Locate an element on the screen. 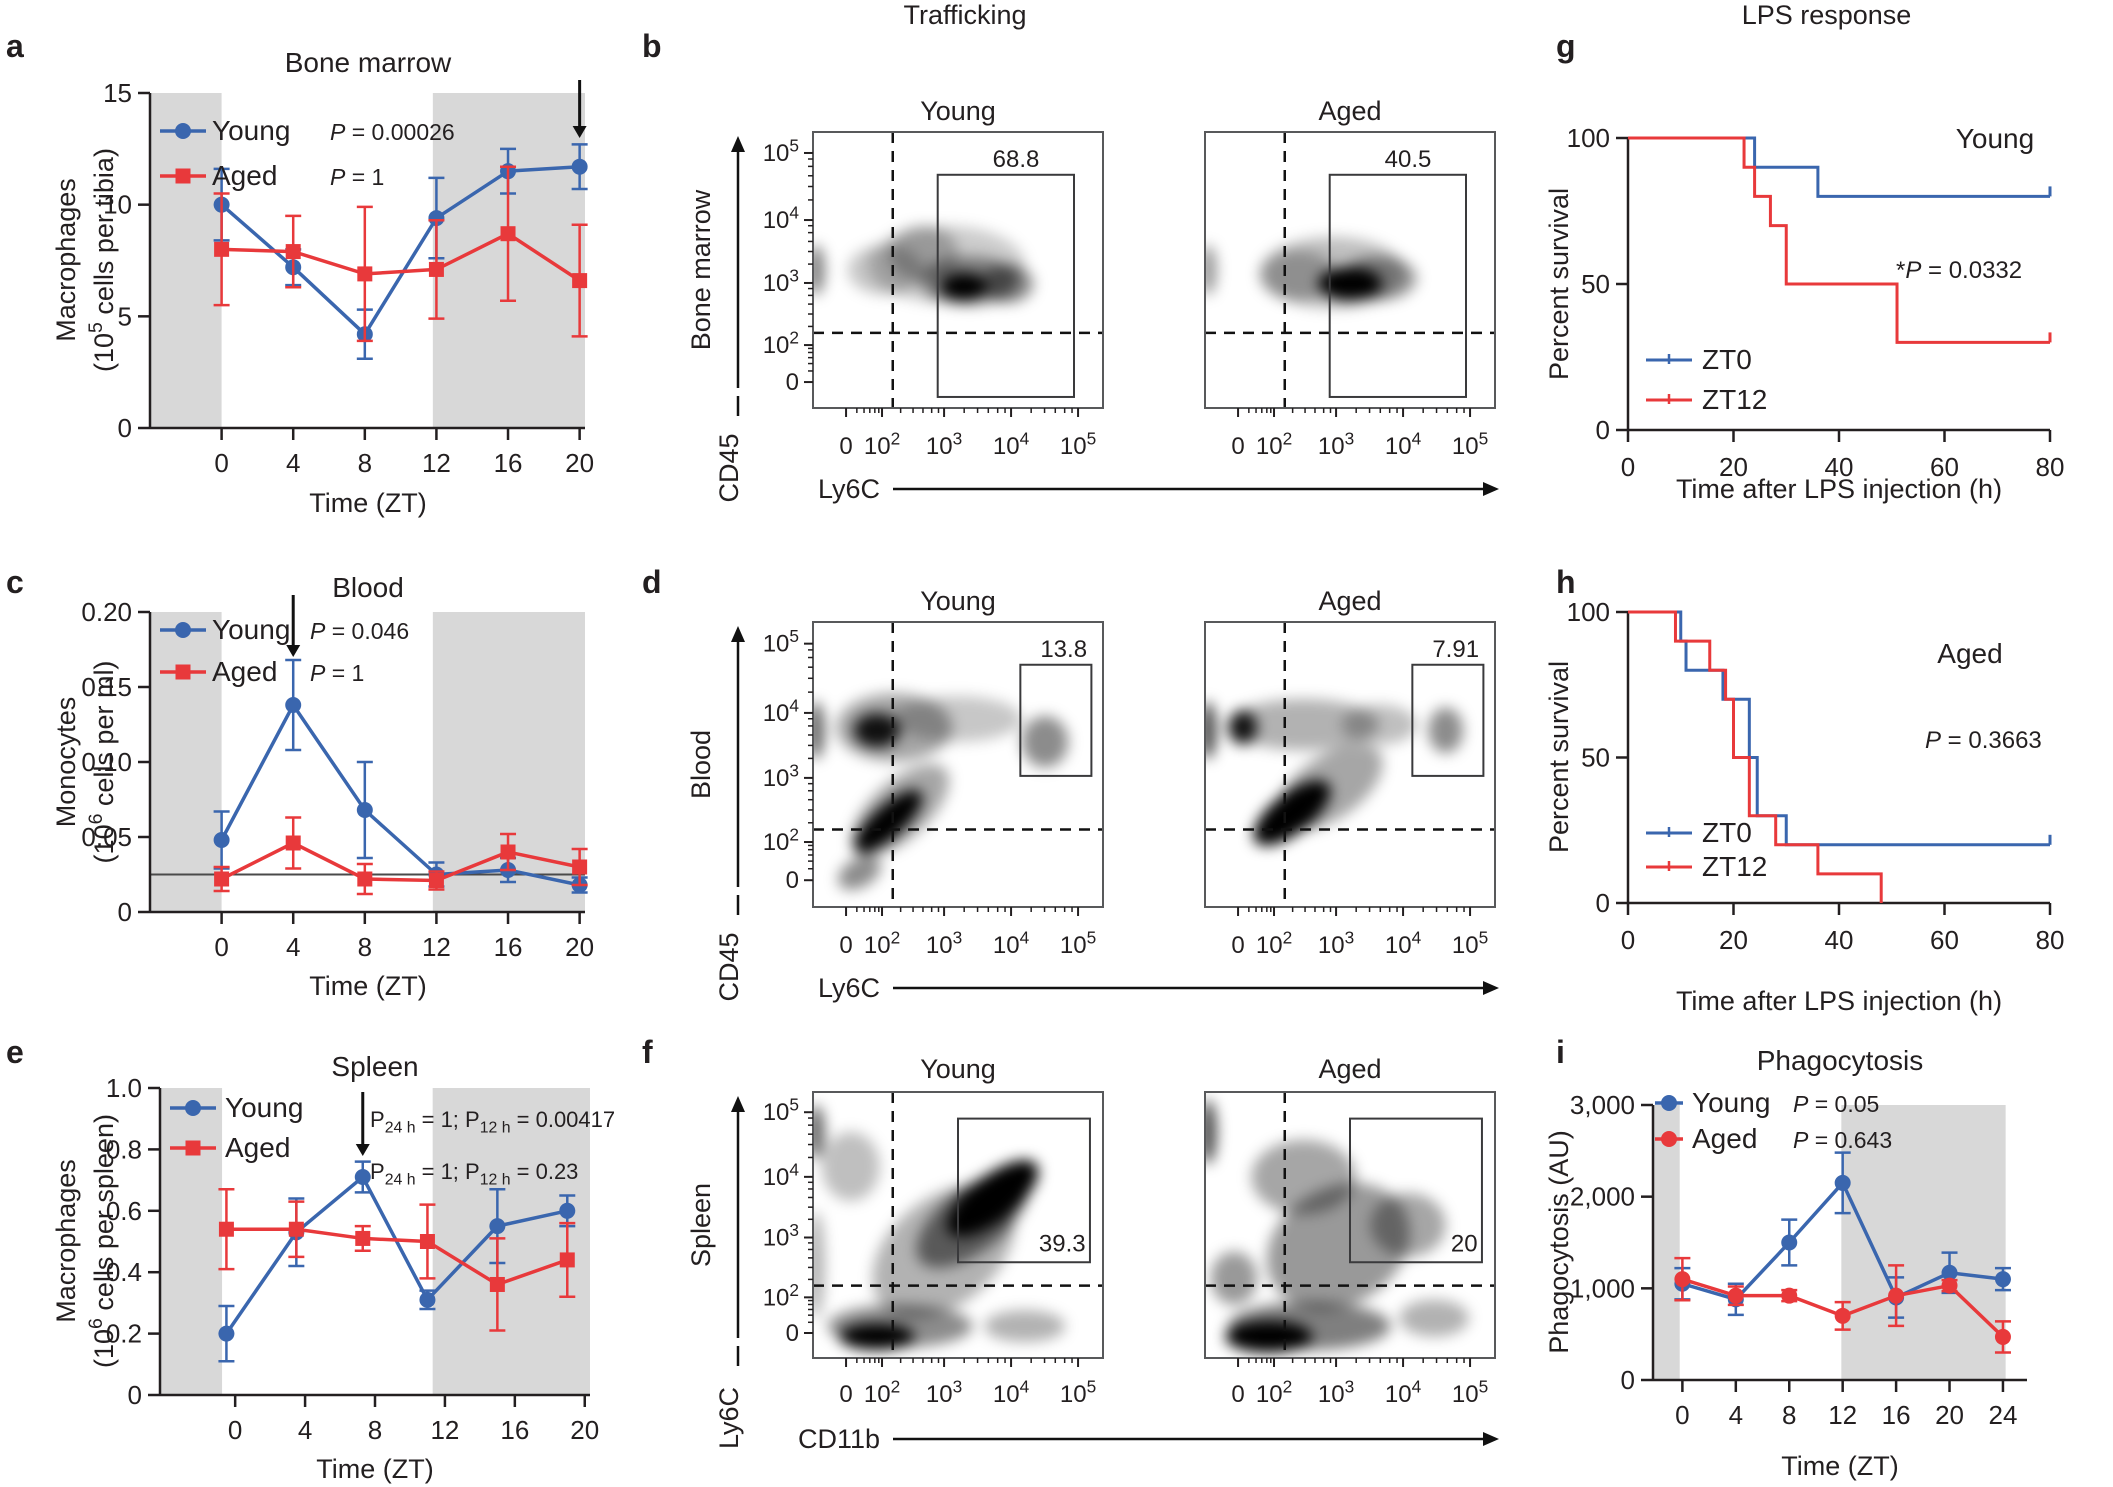  group-label: Young is located at coordinates (1995, 138).